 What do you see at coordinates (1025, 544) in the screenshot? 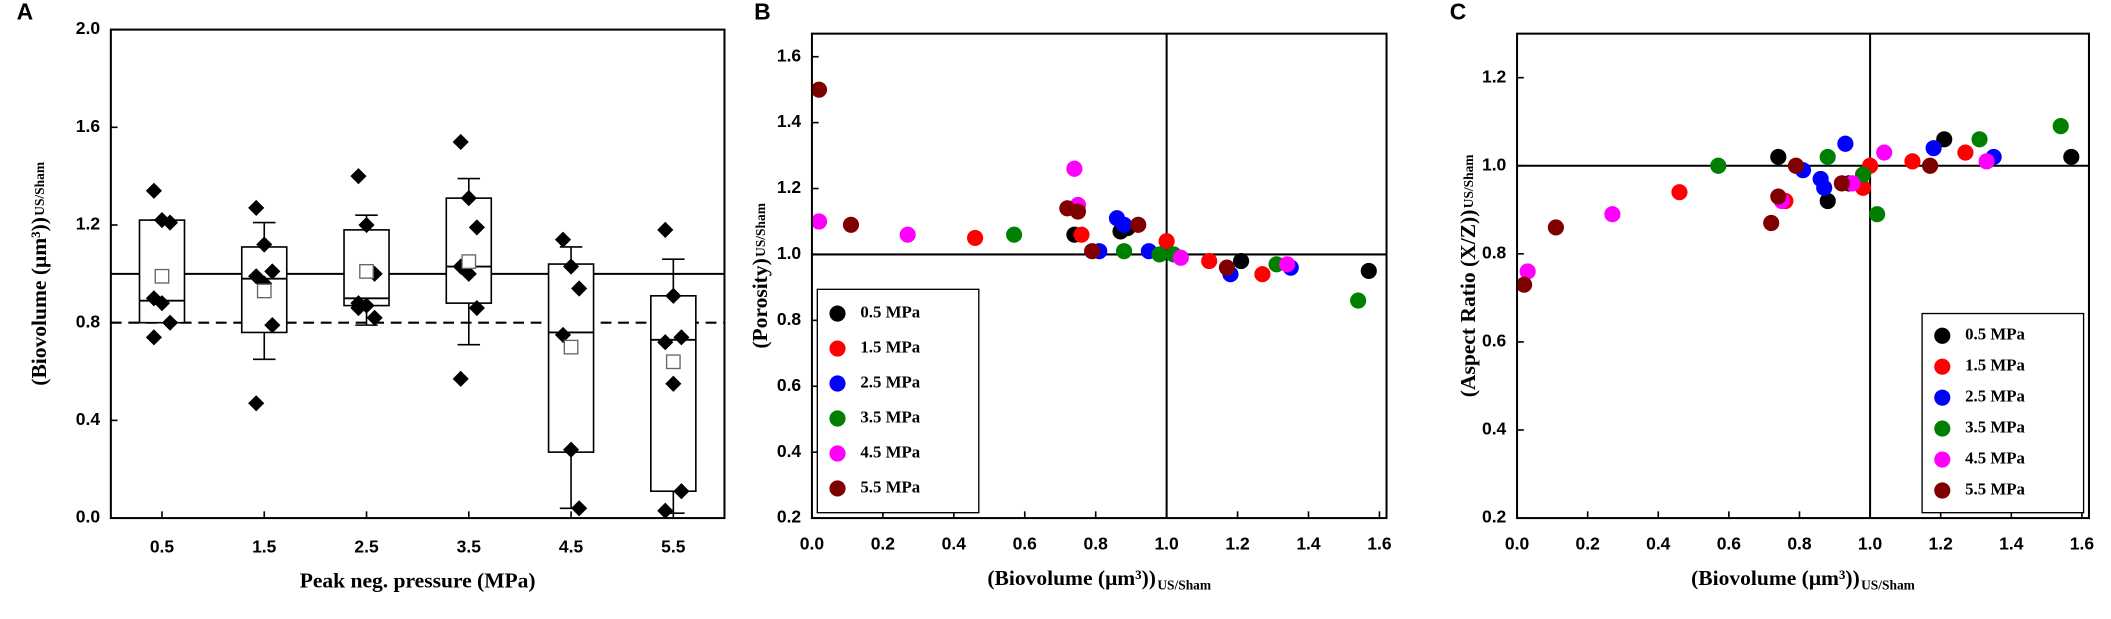
I see `x-tick-label: 0.6` at bounding box center [1025, 544].